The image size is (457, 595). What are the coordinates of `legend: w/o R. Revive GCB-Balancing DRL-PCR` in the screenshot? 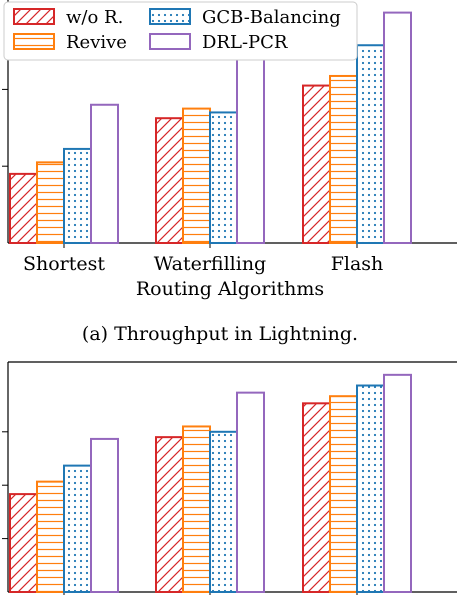 It's located at (180, 31).